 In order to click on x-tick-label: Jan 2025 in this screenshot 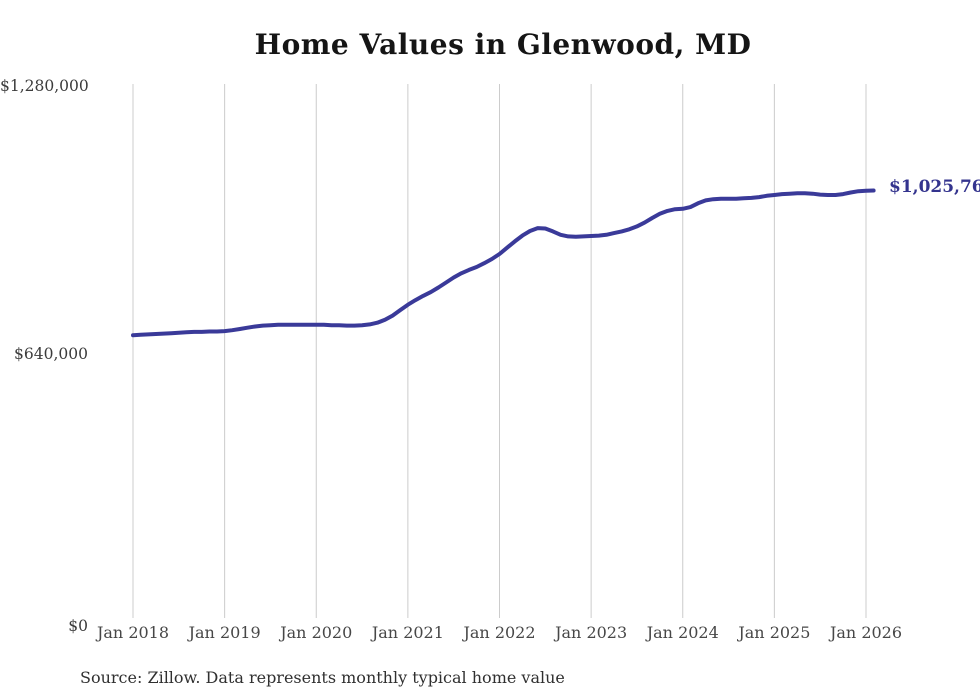, I will do `click(774, 632)`.